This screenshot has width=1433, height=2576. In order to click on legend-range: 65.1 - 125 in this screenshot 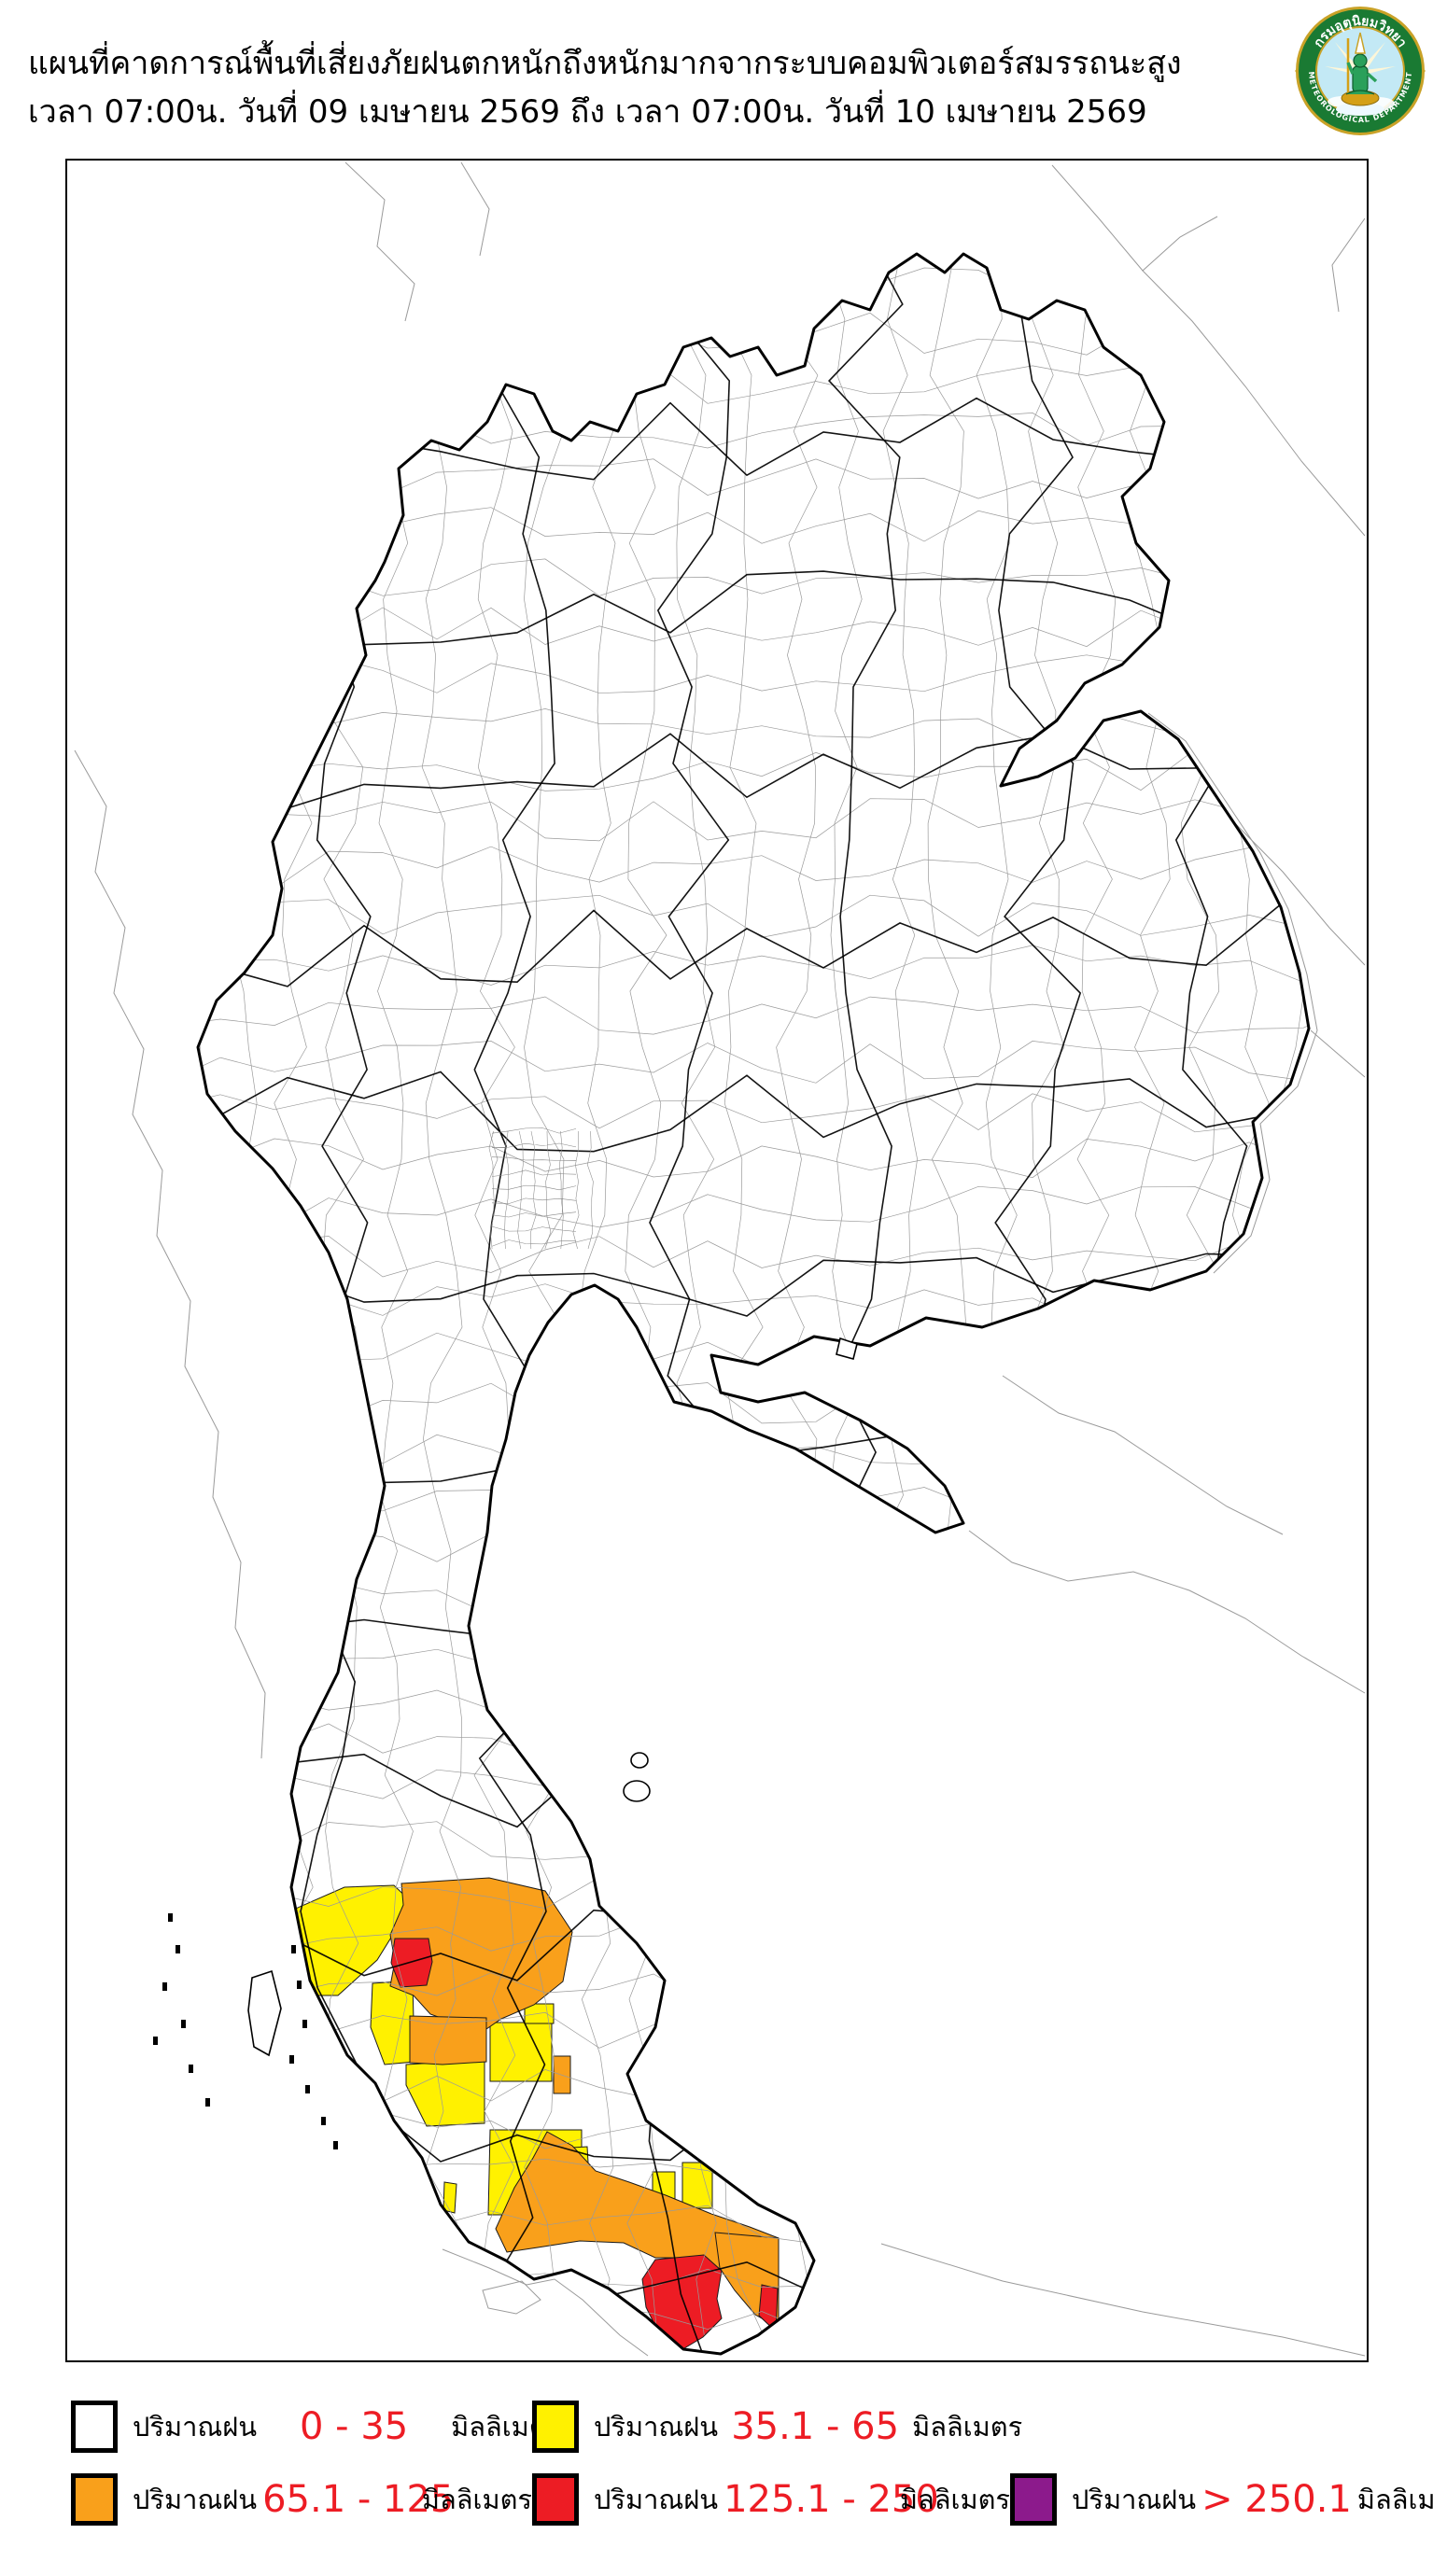, I will do `click(359, 2499)`.